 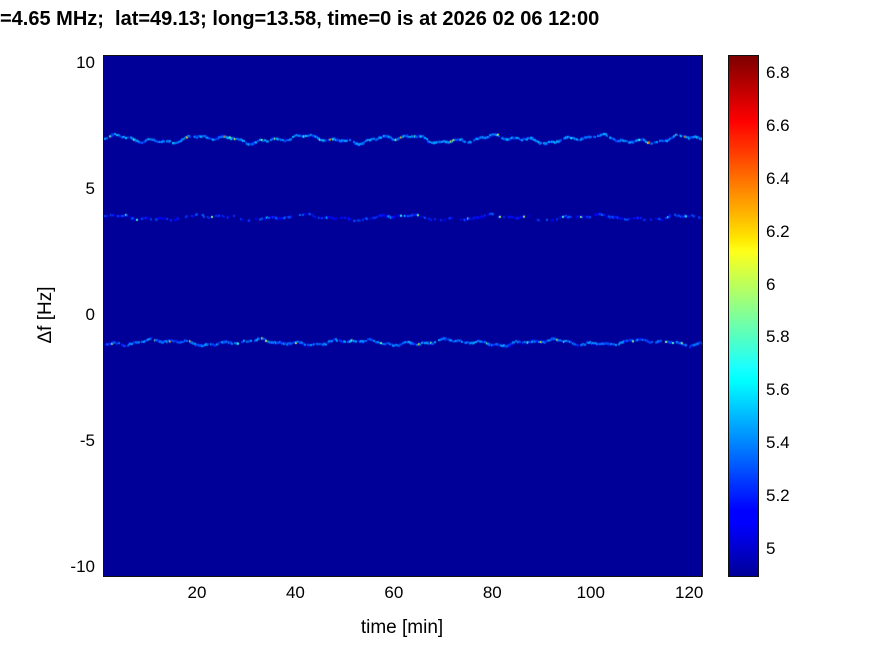 I want to click on x-tick-label: 20, so click(x=197, y=592).